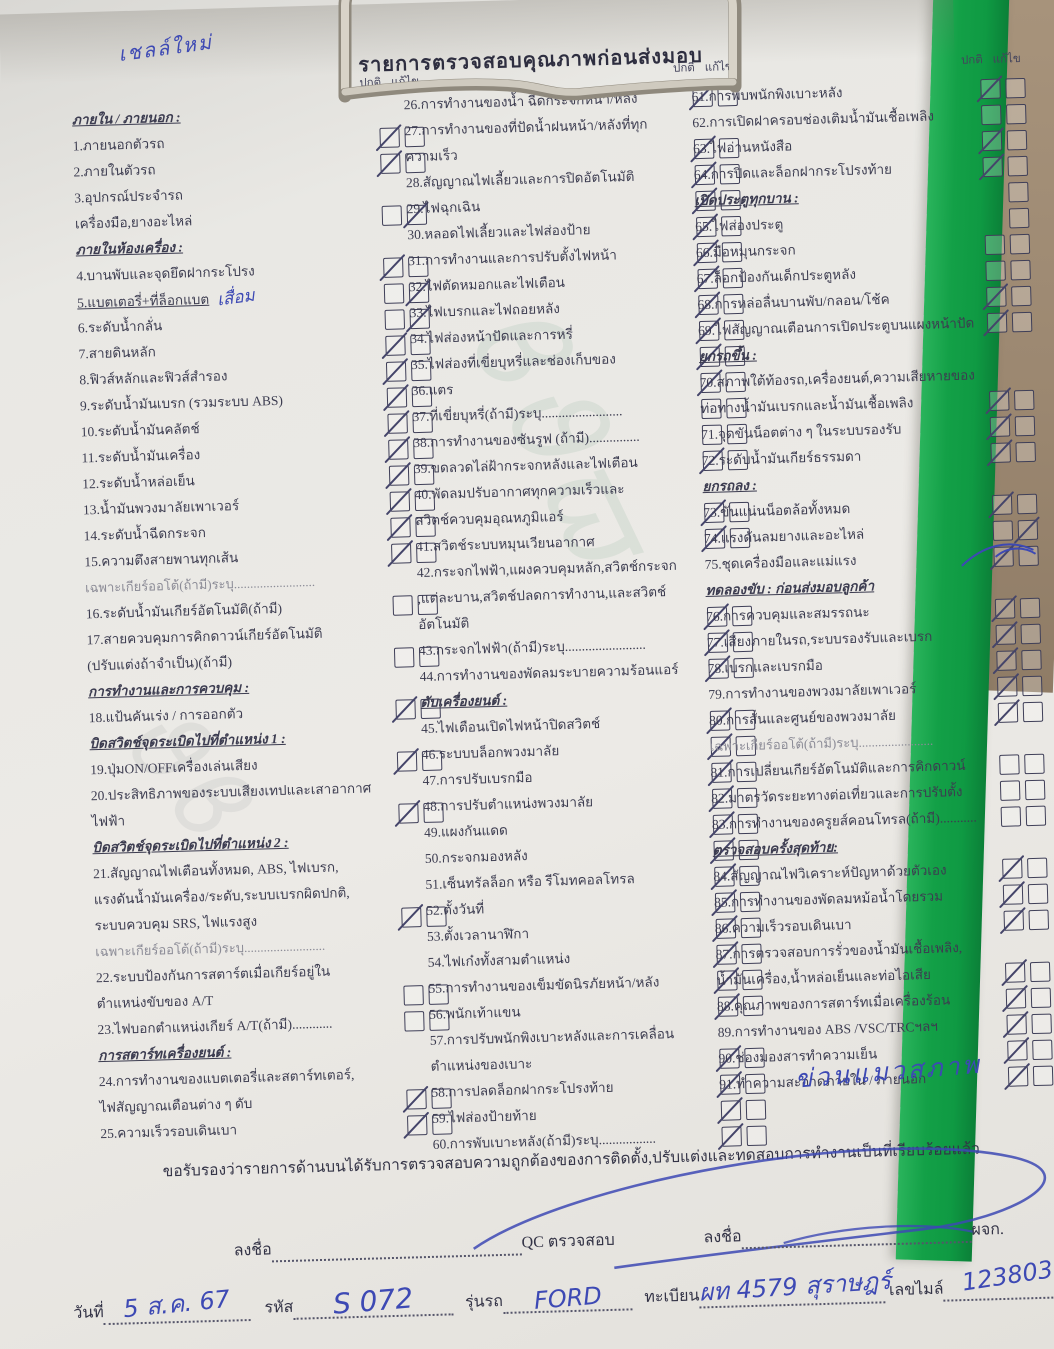 The height and width of the screenshot is (1349, 1054). I want to click on section-title: ดับเครื่องยนต์ :, so click(464, 701).